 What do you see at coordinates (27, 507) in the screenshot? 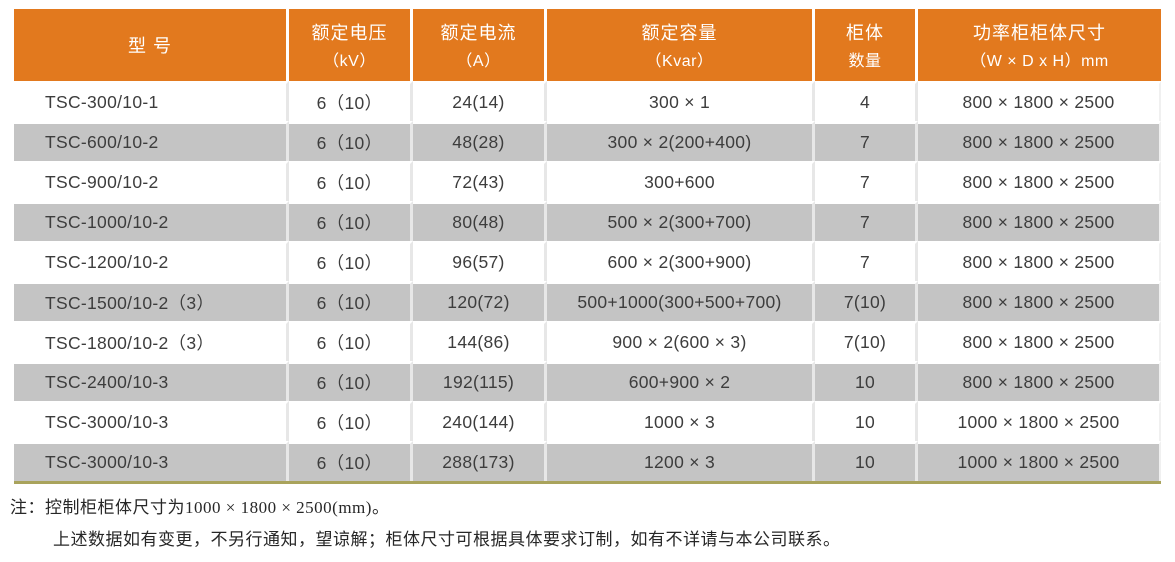
I see `note-label: 注：` at bounding box center [27, 507].